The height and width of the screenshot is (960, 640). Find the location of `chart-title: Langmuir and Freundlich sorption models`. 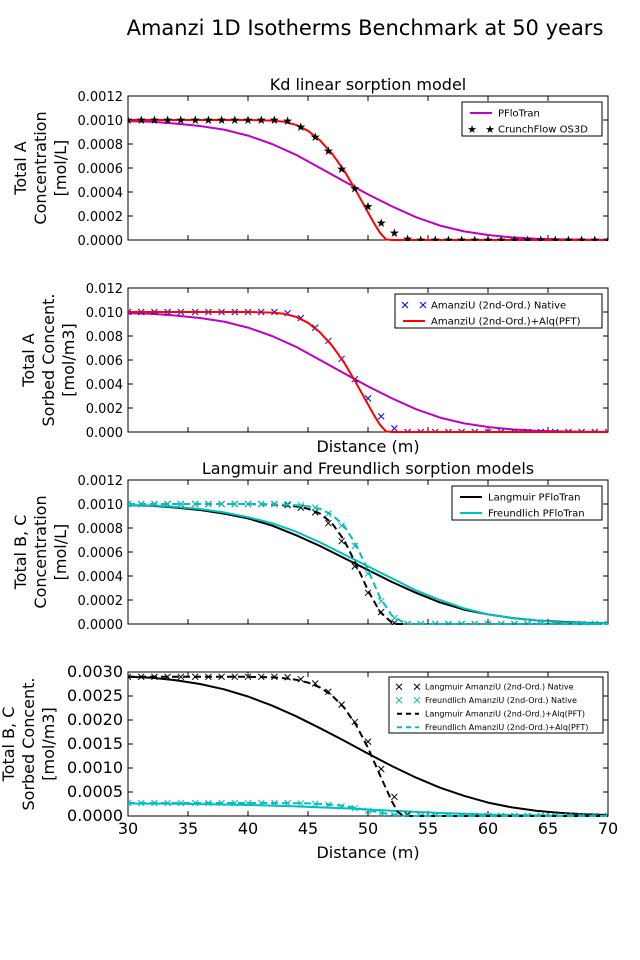

chart-title: Langmuir and Freundlich sorption models is located at coordinates (368, 468).